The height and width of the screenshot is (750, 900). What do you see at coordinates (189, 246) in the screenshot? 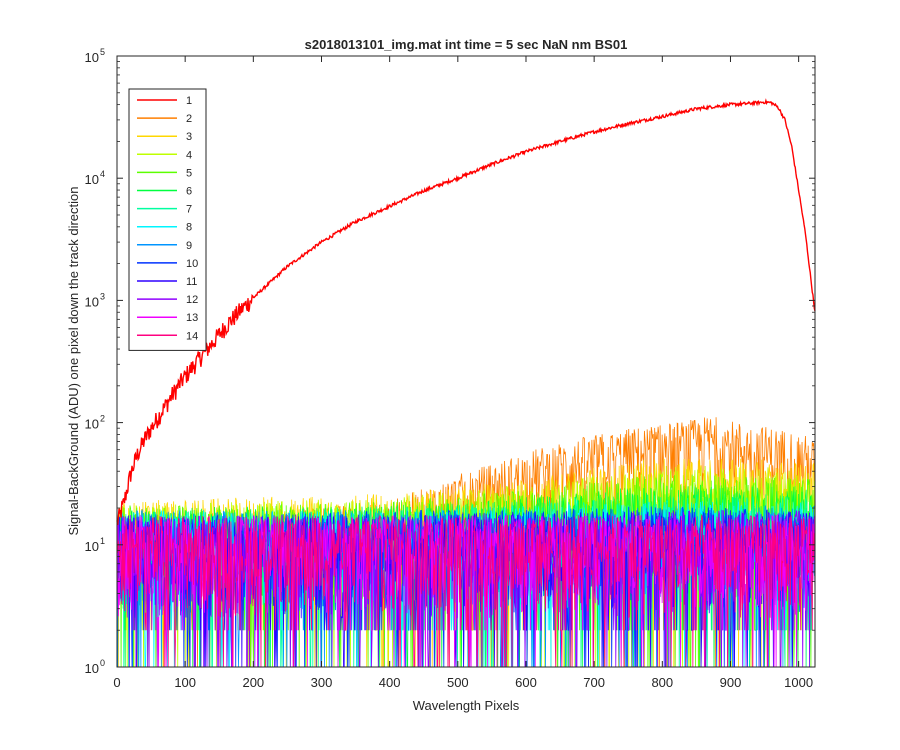
I see `legend-label: 9` at bounding box center [189, 246].